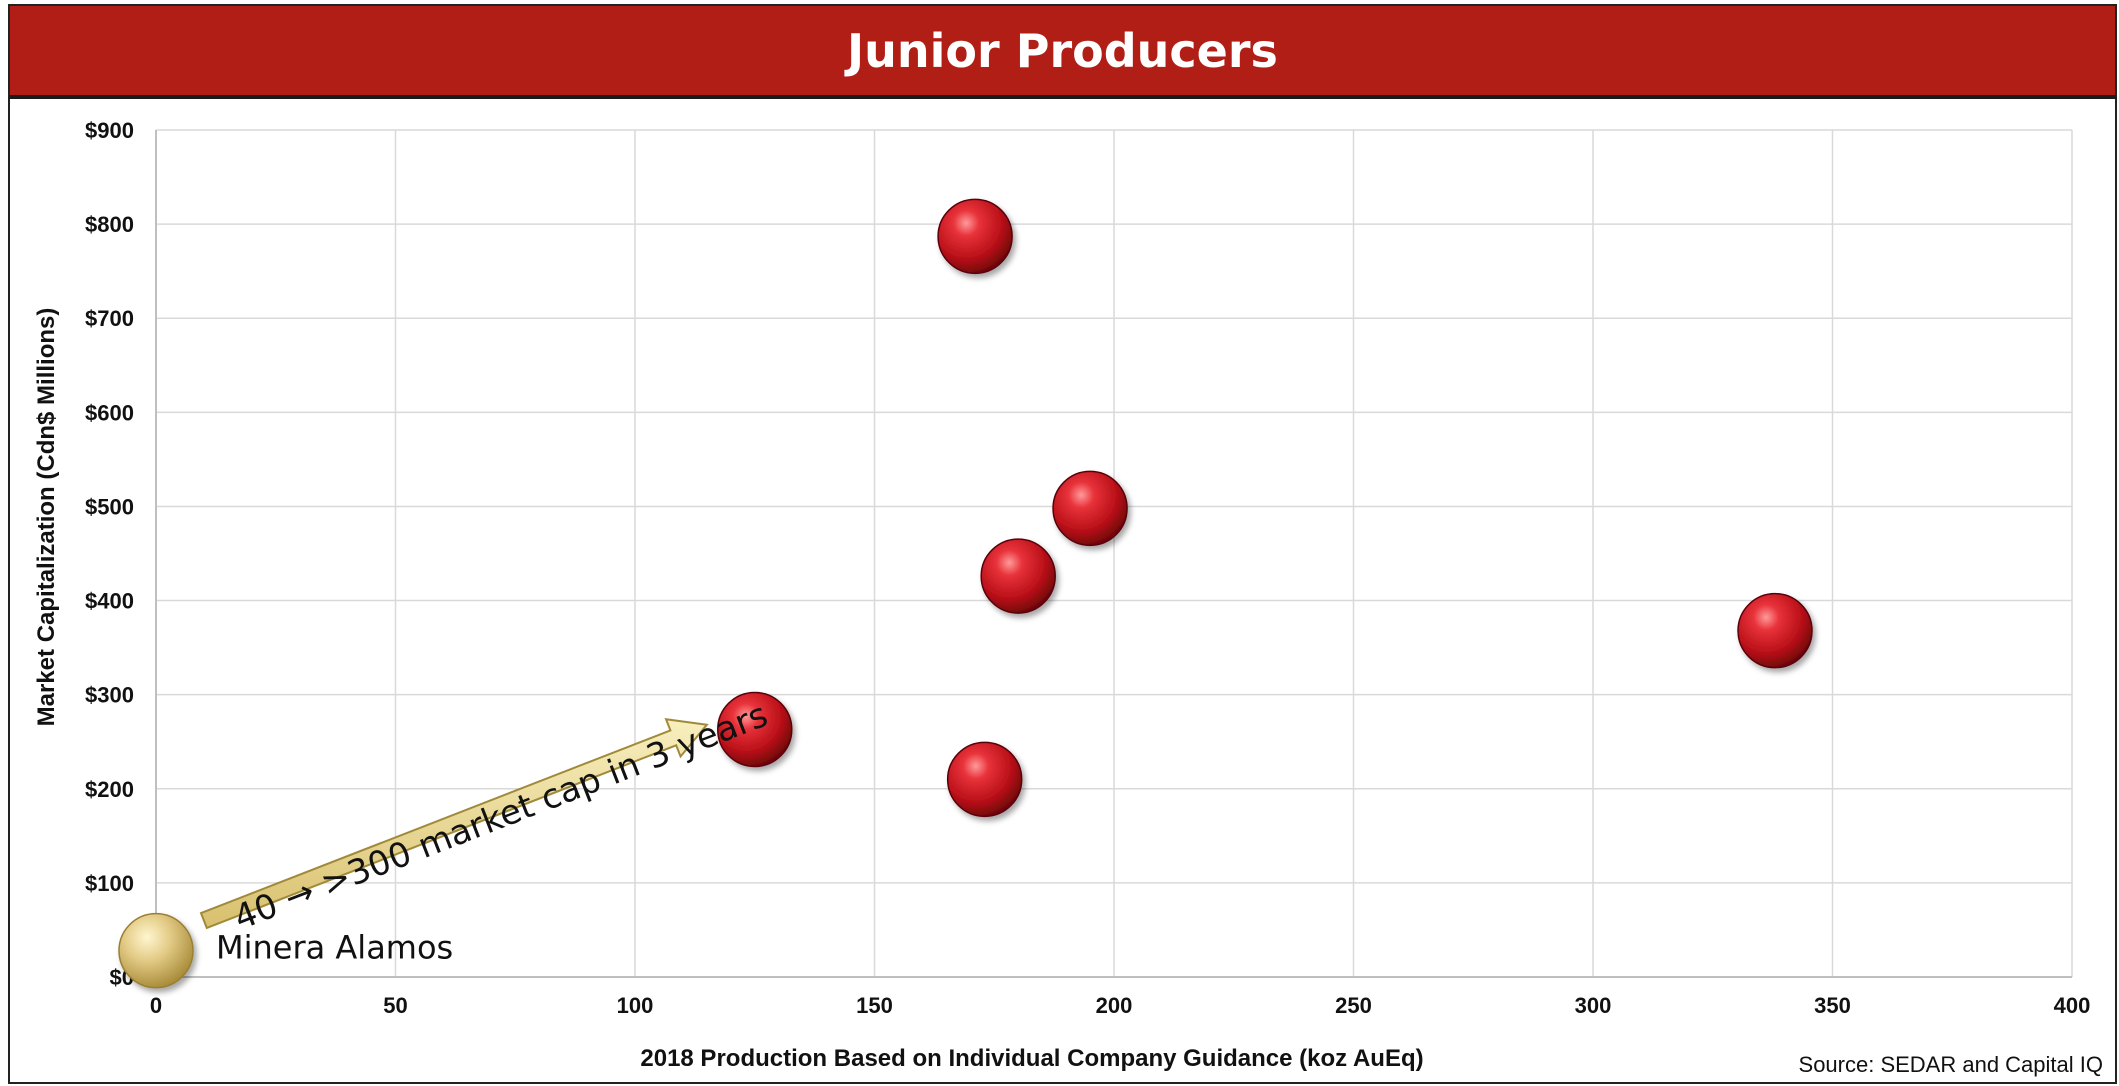 This screenshot has width=2119, height=1086. Describe the element at coordinates (109, 789) in the screenshot. I see `y-tick-label: $200` at that location.